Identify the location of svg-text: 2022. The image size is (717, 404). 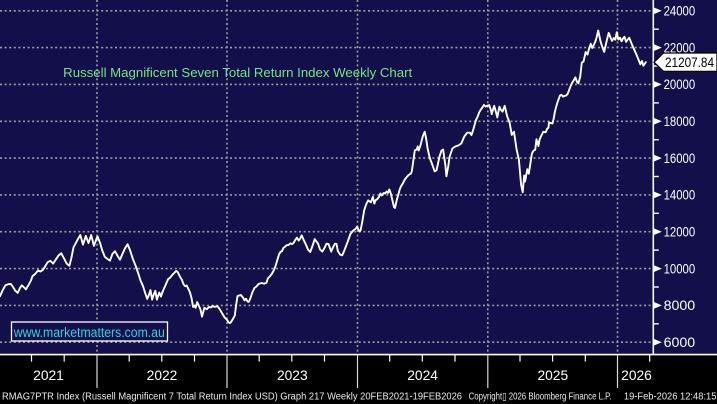
(162, 375).